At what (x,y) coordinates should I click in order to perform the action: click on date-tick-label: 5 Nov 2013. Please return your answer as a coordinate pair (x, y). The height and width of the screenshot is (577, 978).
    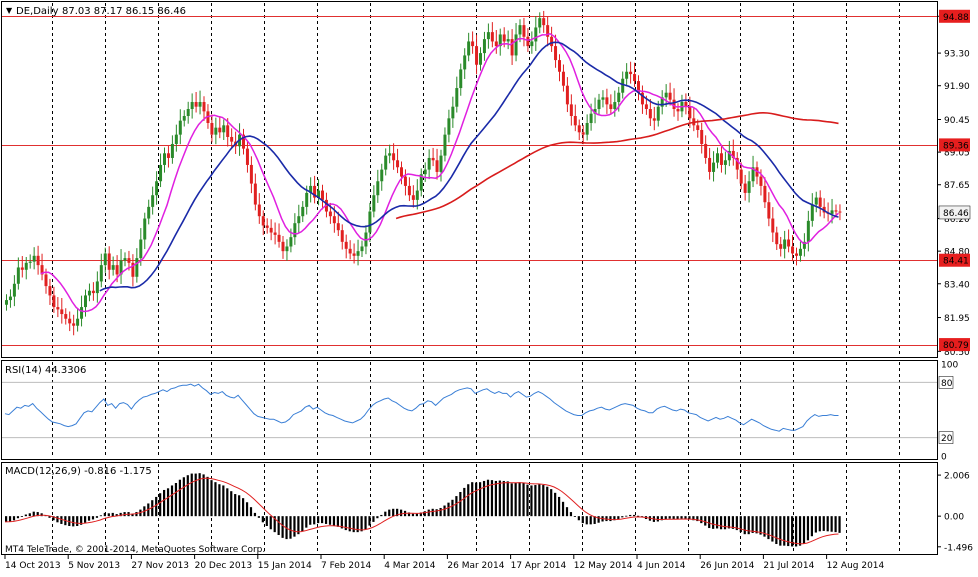
    Looking at the image, I should click on (94, 566).